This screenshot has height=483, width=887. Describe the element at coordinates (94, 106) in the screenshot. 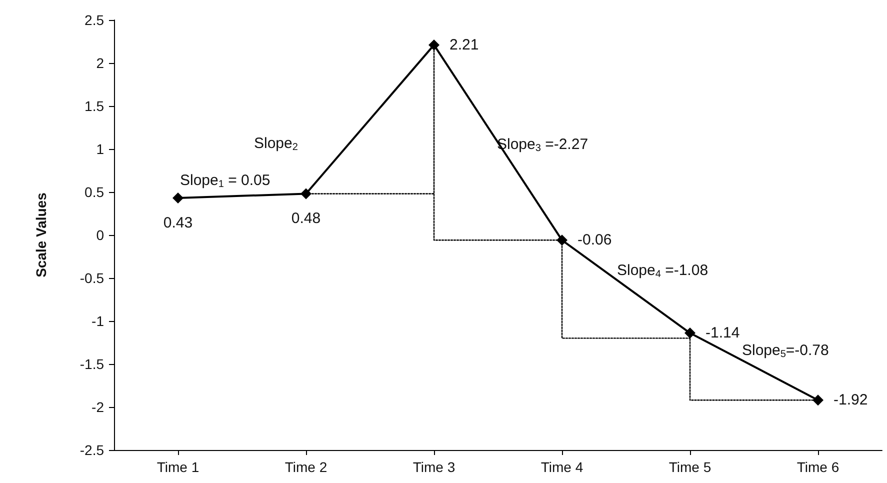

I see `y-tick-label: 1.5` at that location.